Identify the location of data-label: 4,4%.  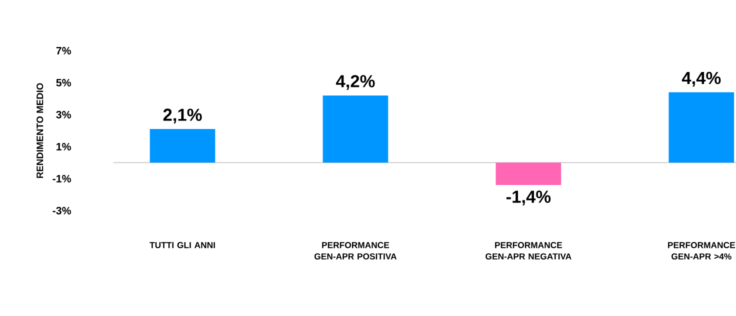
(701, 79).